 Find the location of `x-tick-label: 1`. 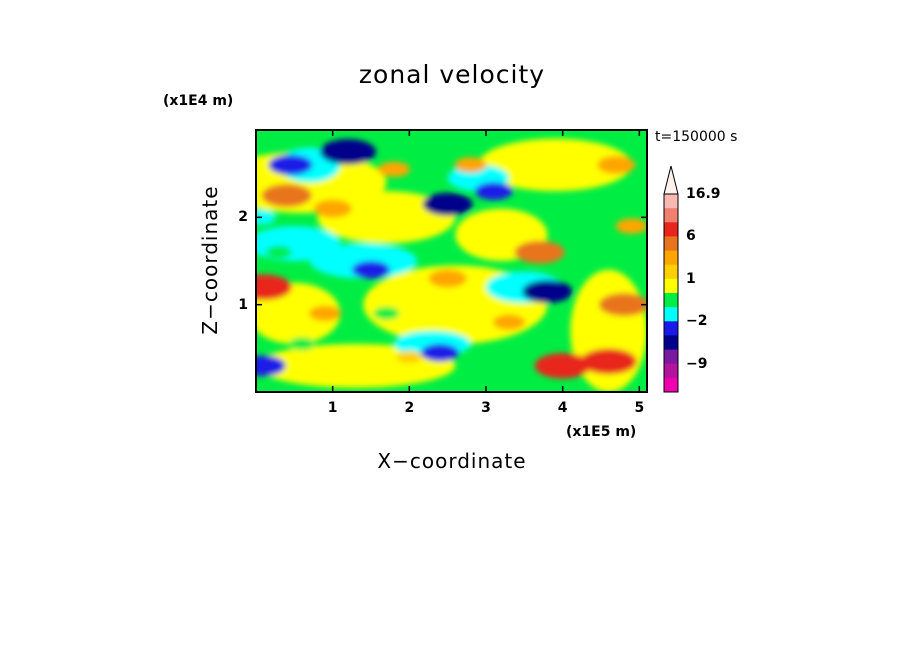

x-tick-label: 1 is located at coordinates (332, 408).